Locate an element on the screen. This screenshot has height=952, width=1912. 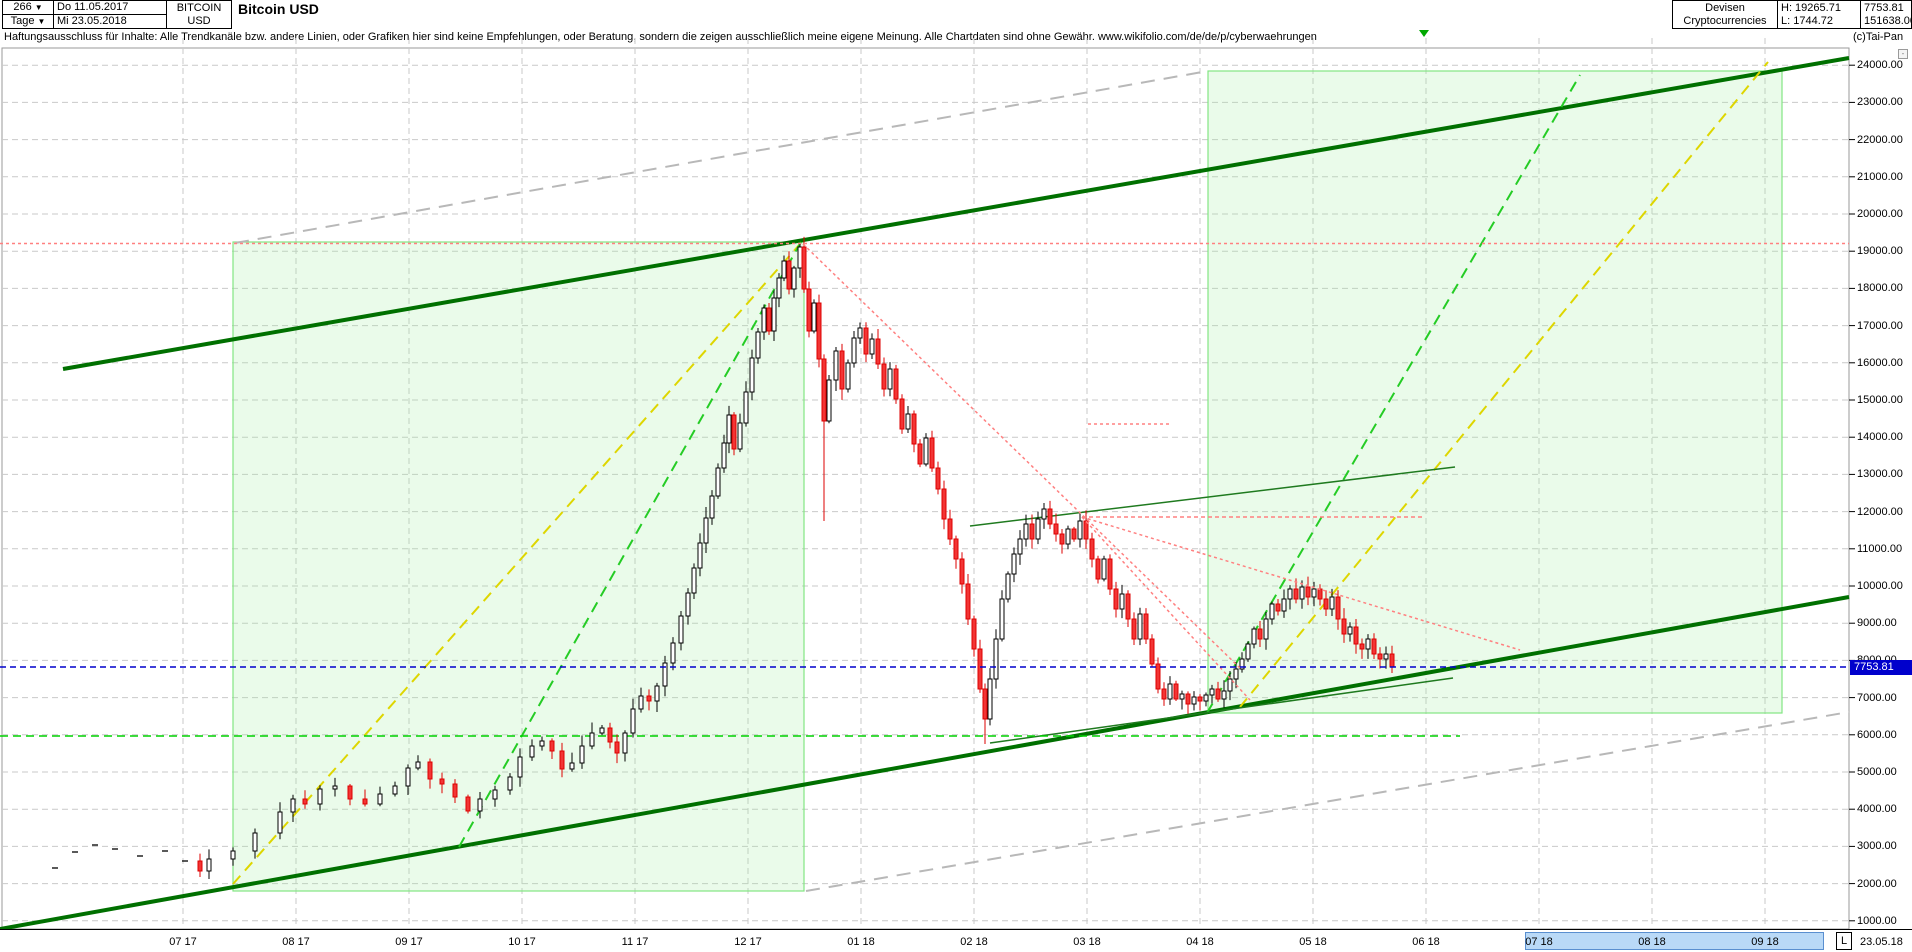
price-axis-label: 13000.00 is located at coordinates (1880, 474).